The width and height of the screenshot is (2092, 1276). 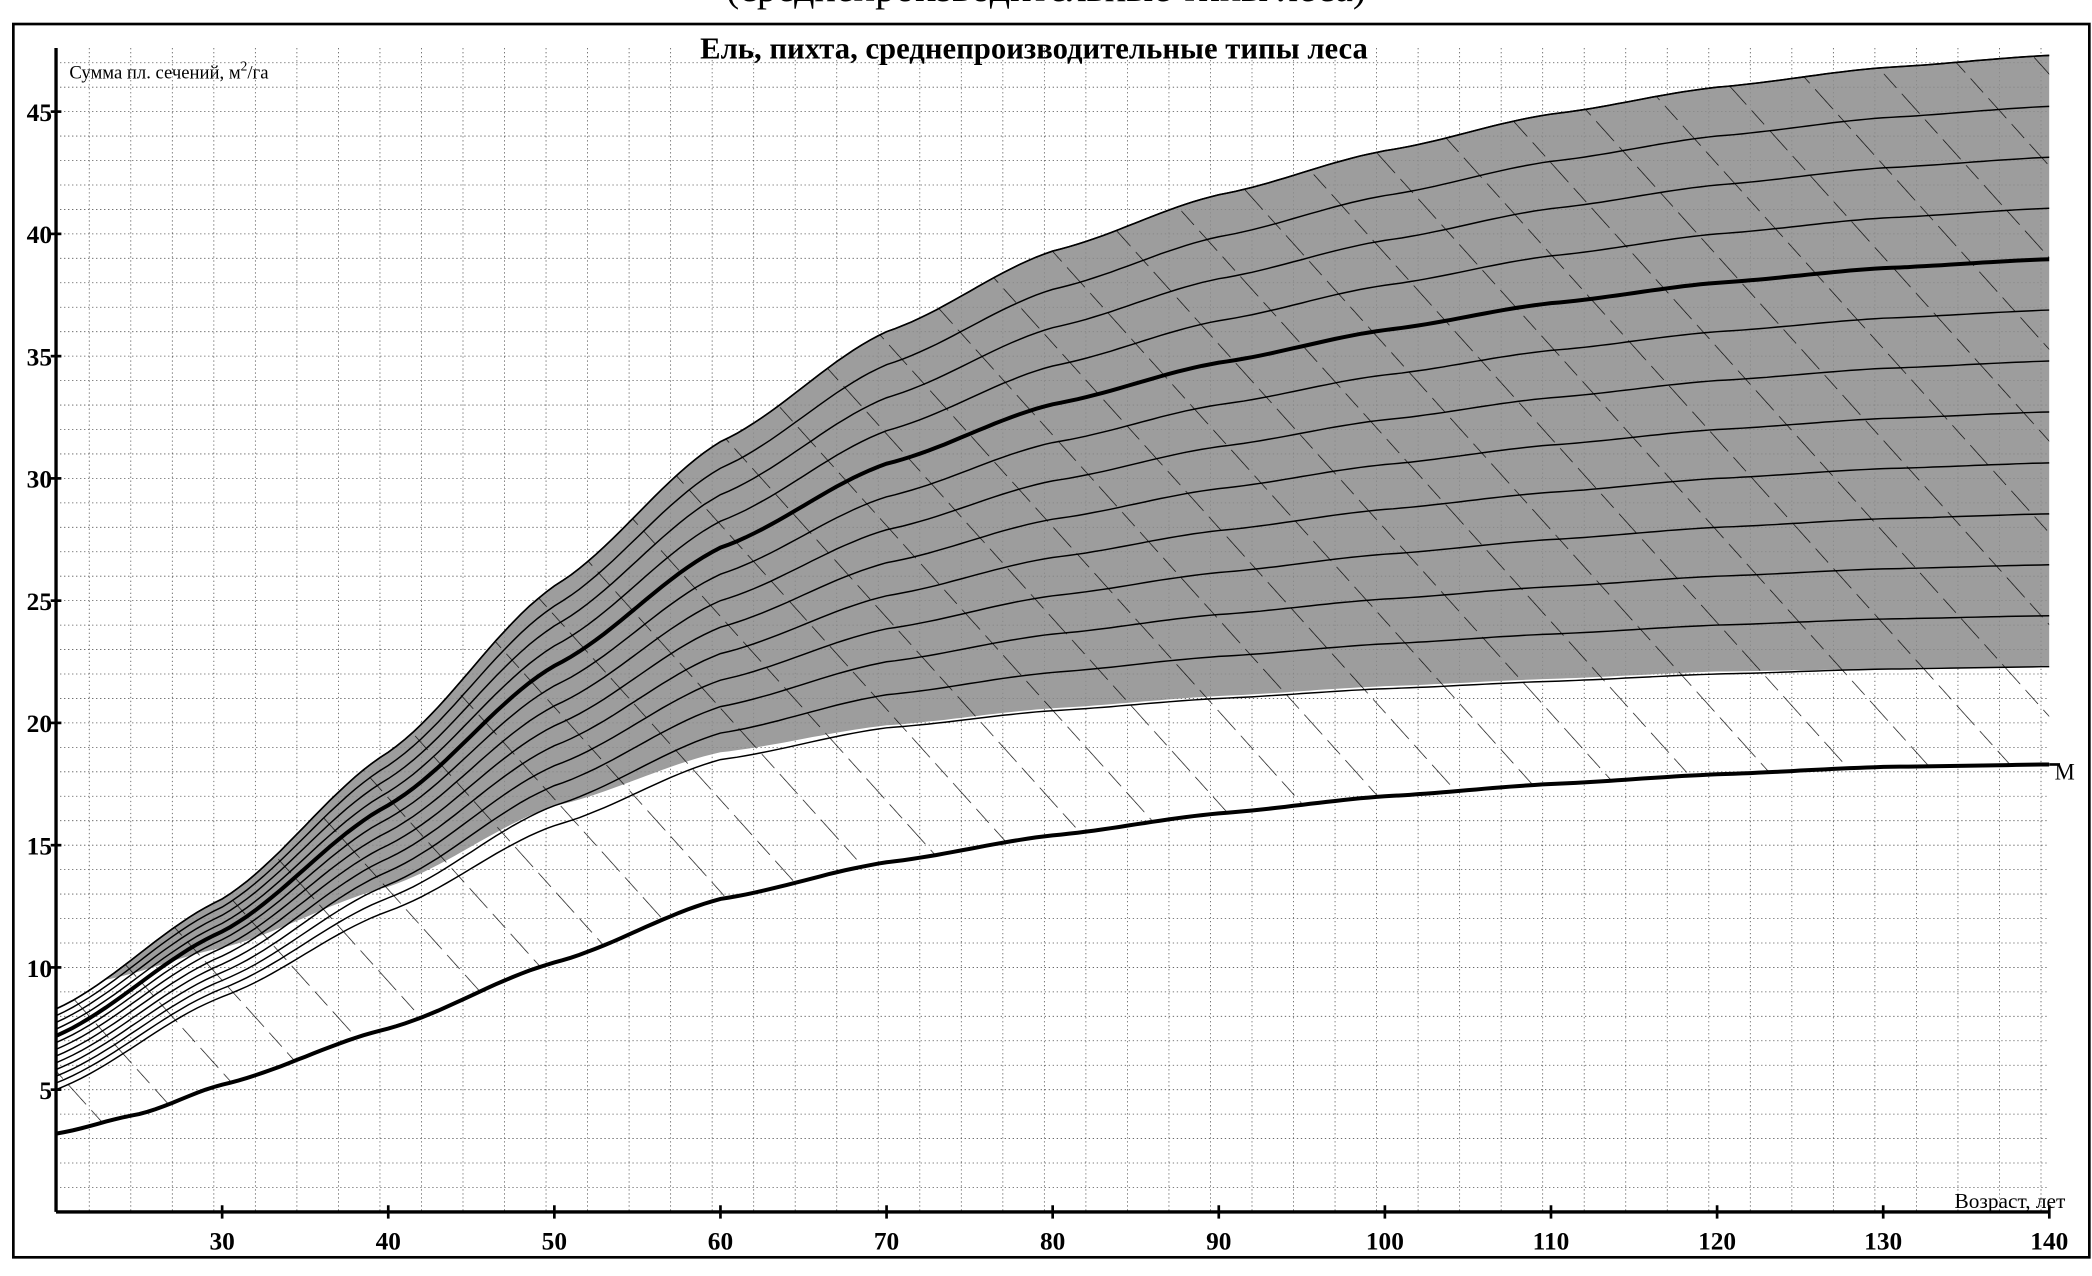 I want to click on x-tick-label: 120, so click(x=1717, y=1241).